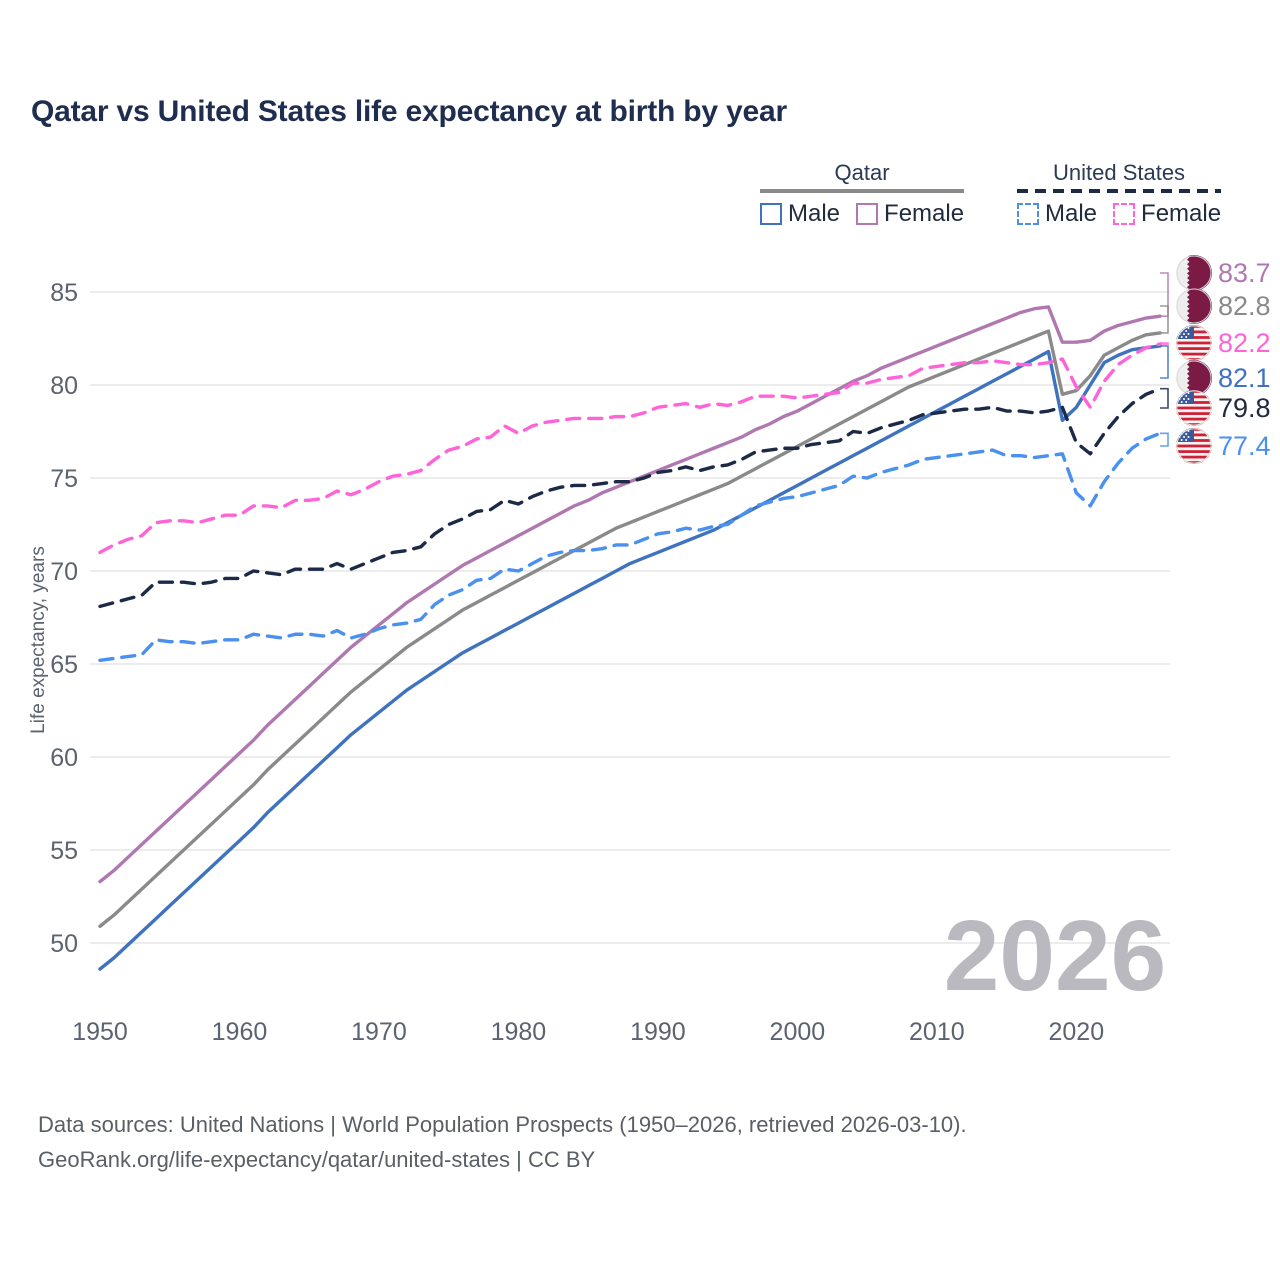 This screenshot has height=1280, width=1280. I want to click on legend-item-usa-male: Male, so click(1057, 214).